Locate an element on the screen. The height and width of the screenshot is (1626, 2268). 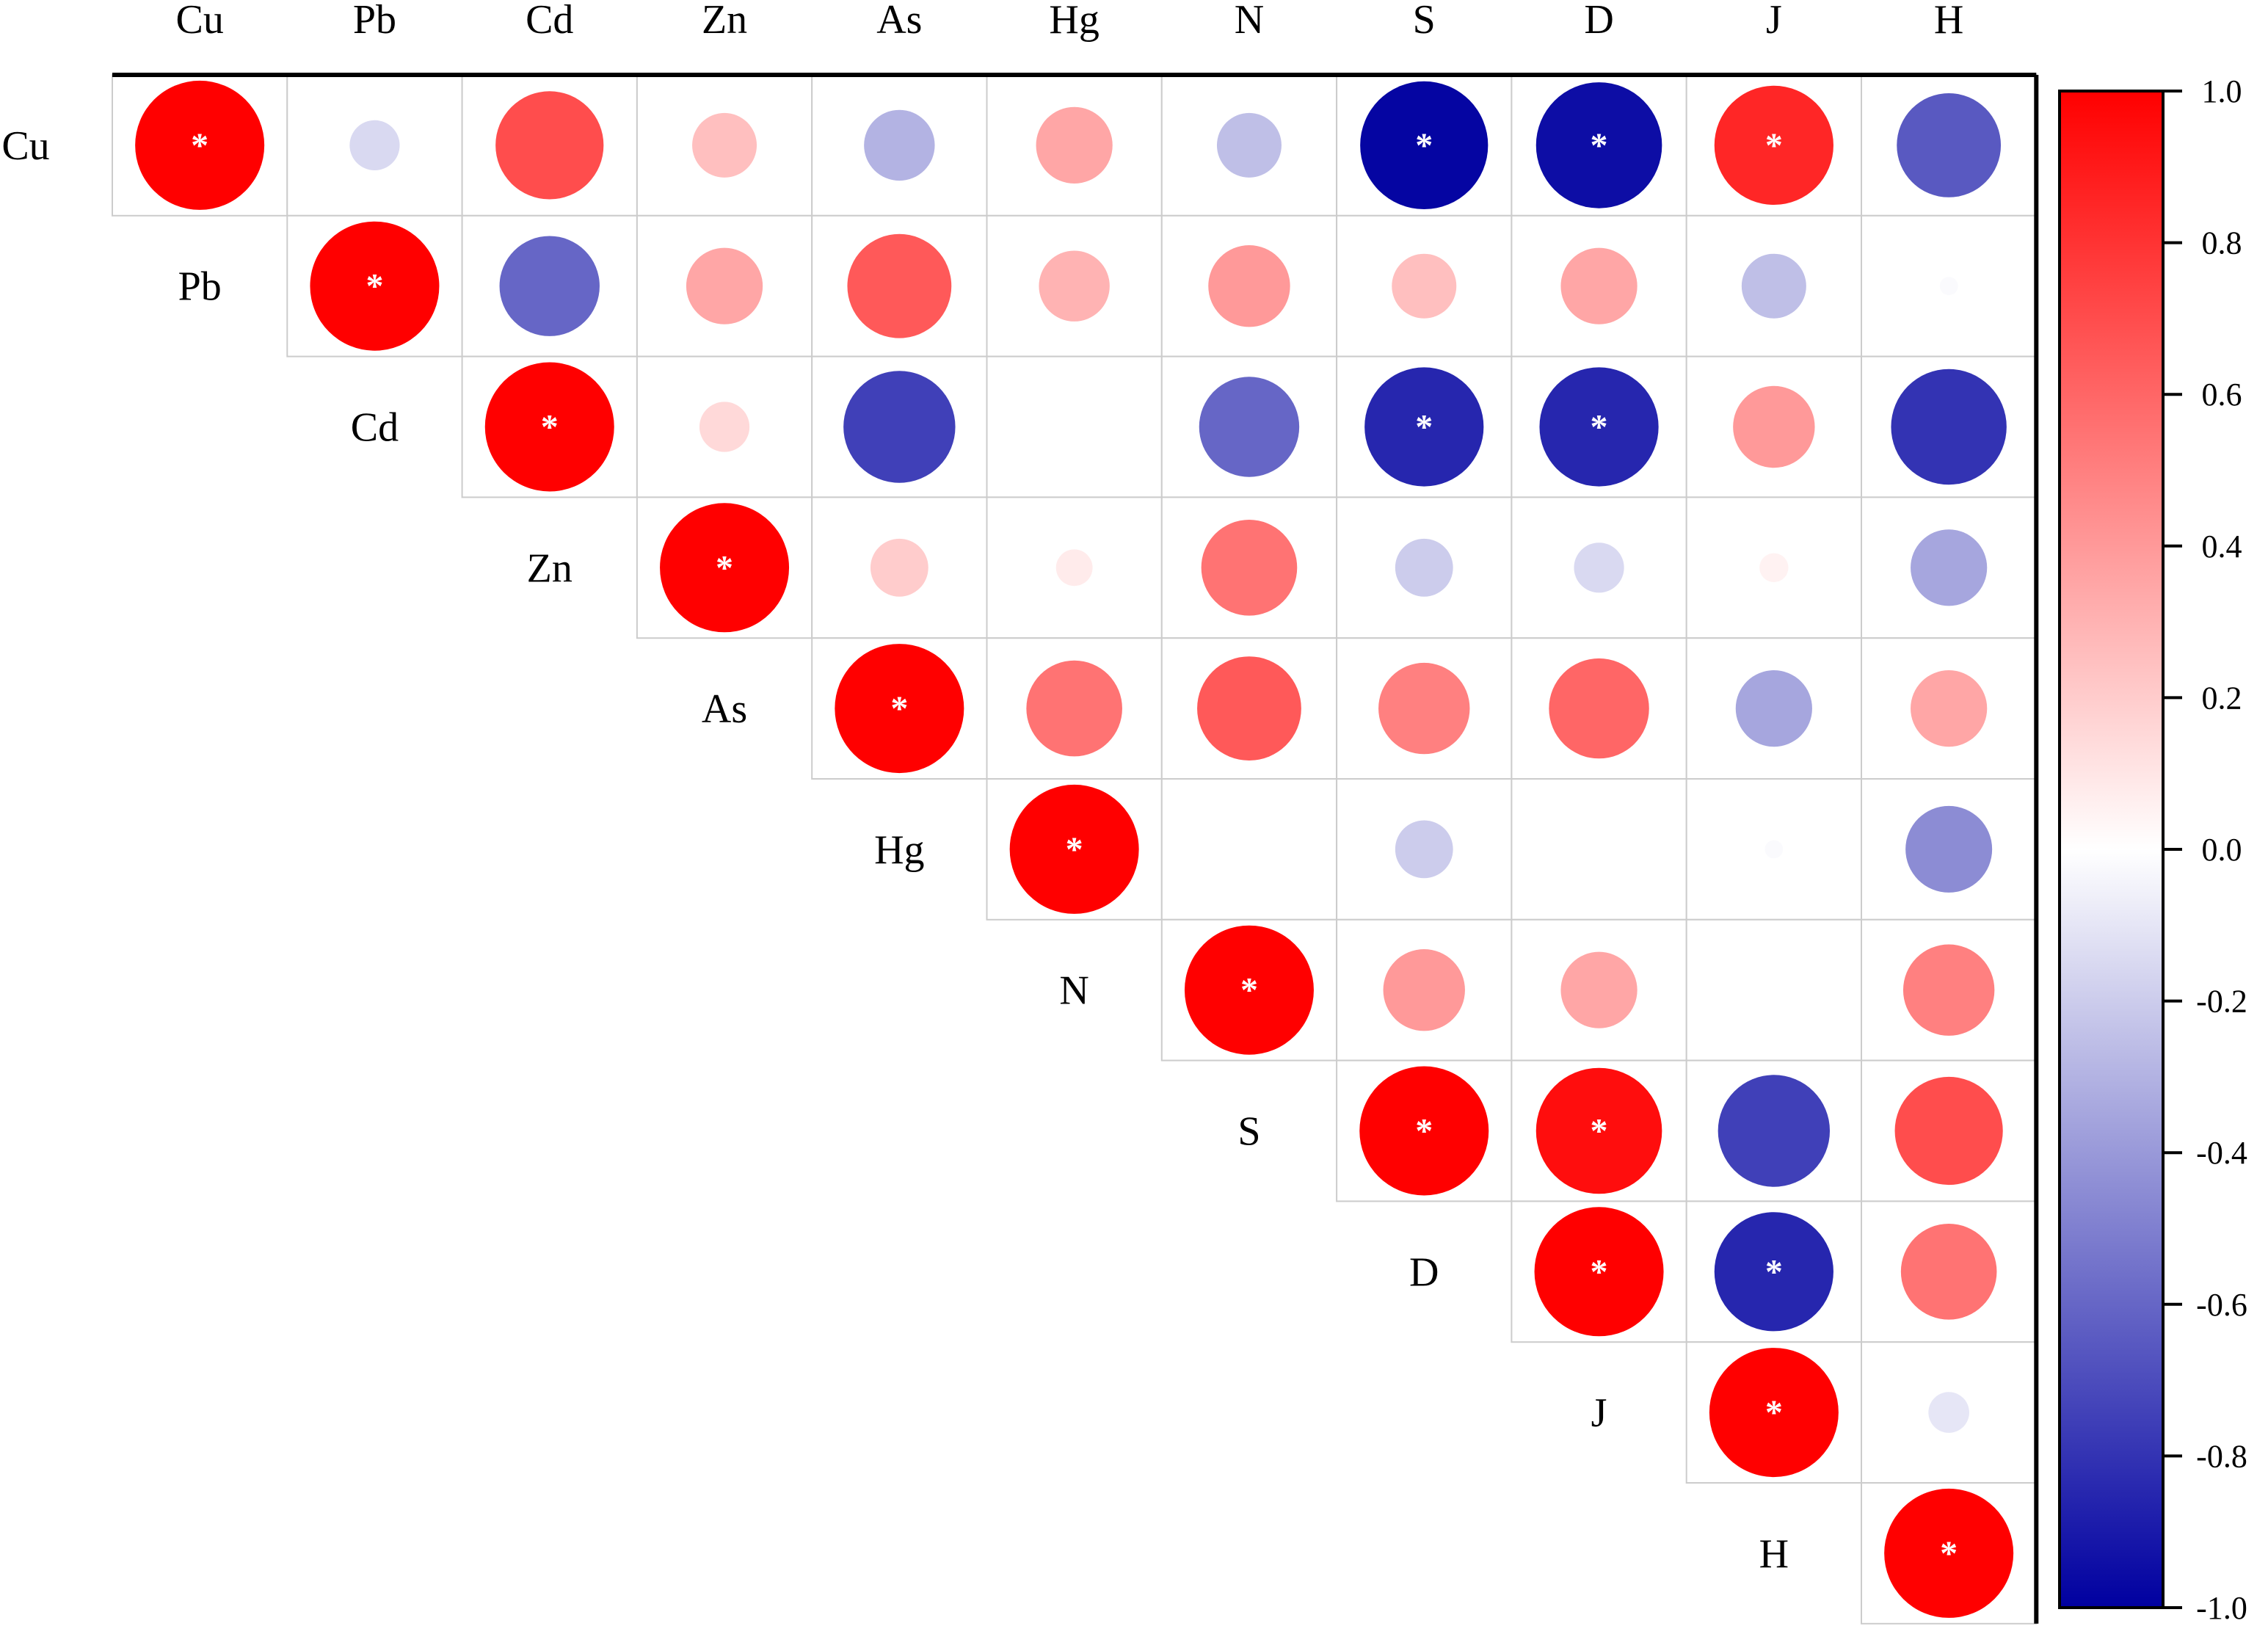
row-label-cu: Cu is located at coordinates (25, 146).